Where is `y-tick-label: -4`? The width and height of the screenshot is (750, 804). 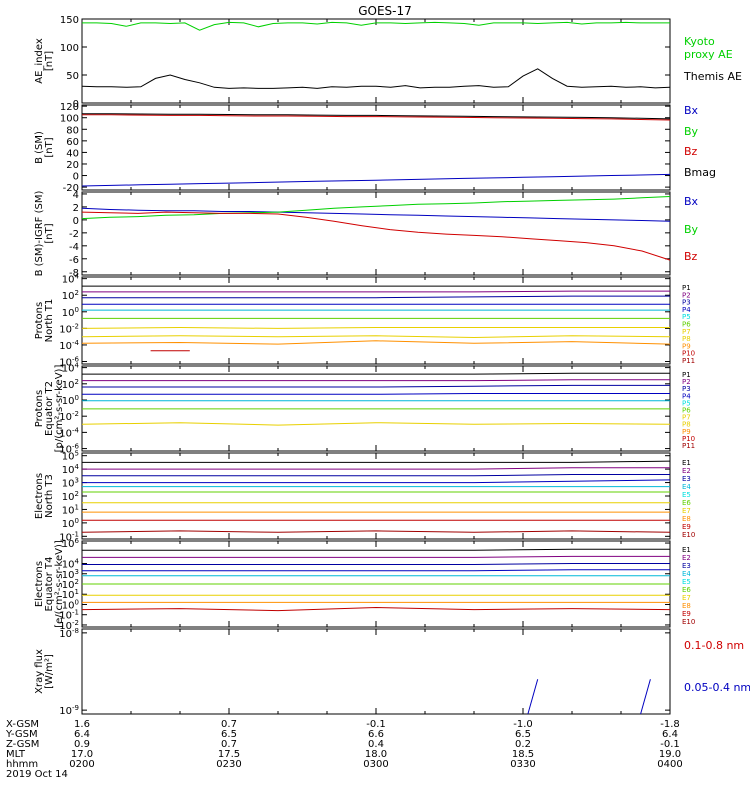
y-tick-label: -4 is located at coordinates (74, 247).